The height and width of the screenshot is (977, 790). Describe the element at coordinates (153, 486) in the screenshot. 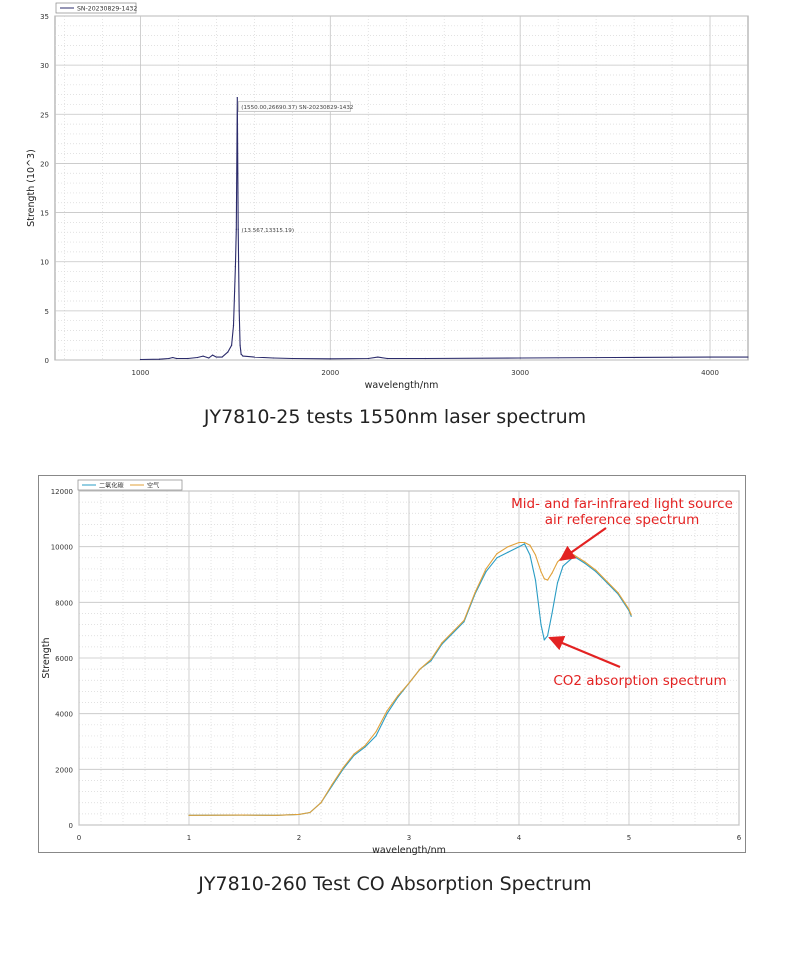

I see `legend-label: 空气` at that location.